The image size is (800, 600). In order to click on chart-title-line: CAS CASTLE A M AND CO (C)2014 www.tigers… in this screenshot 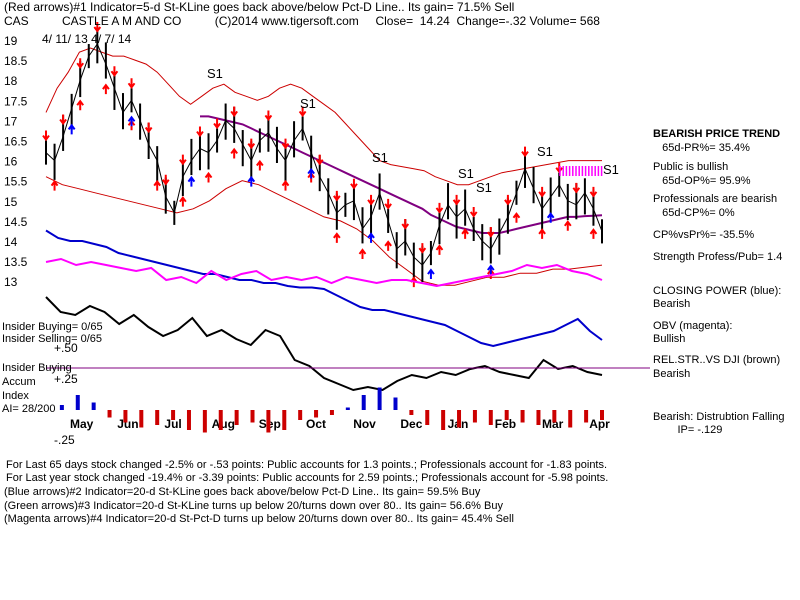, I will do `click(302, 21)`.